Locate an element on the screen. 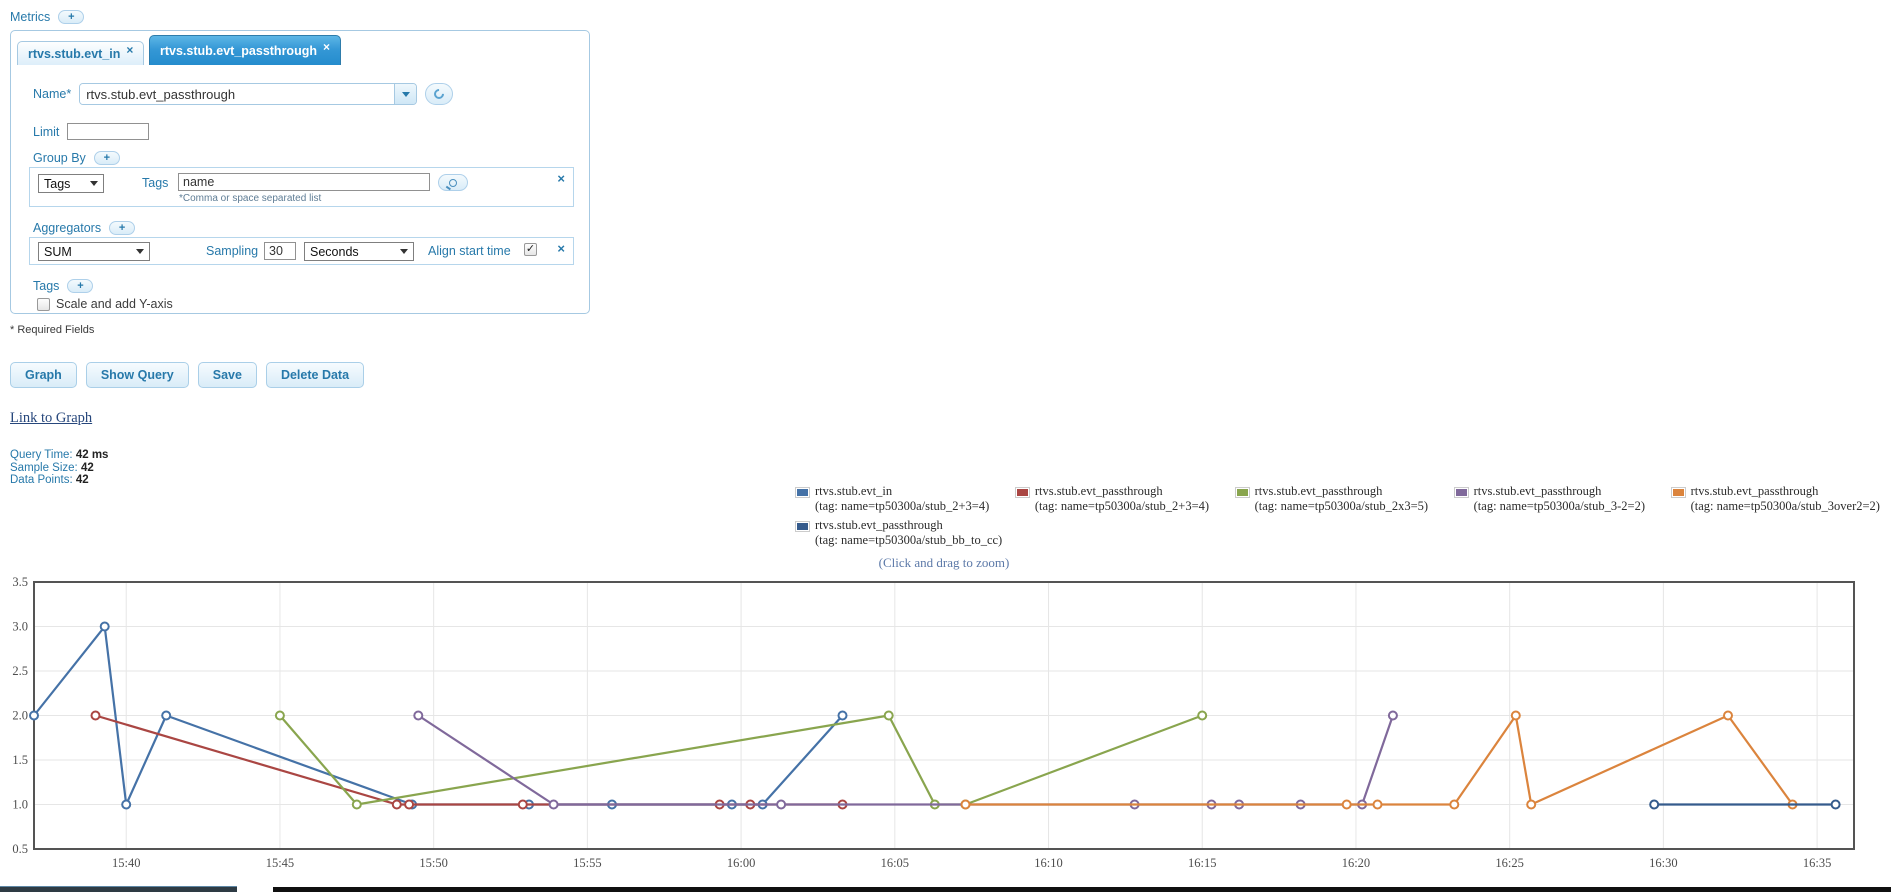 The width and height of the screenshot is (1891, 894). x-axis-tick-label: 16:30 is located at coordinates (1663, 863).